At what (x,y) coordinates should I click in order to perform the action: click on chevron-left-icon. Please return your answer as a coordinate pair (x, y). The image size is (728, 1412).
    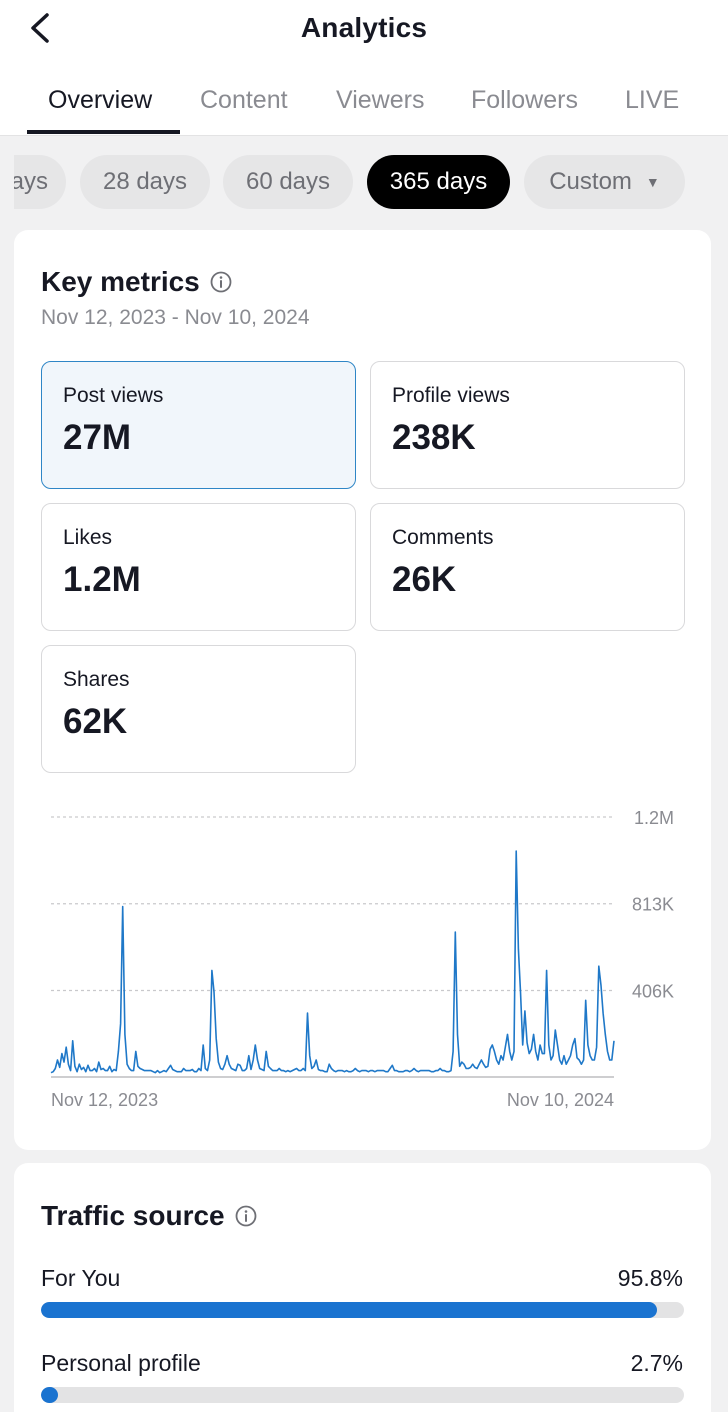
    Looking at the image, I should click on (40, 28).